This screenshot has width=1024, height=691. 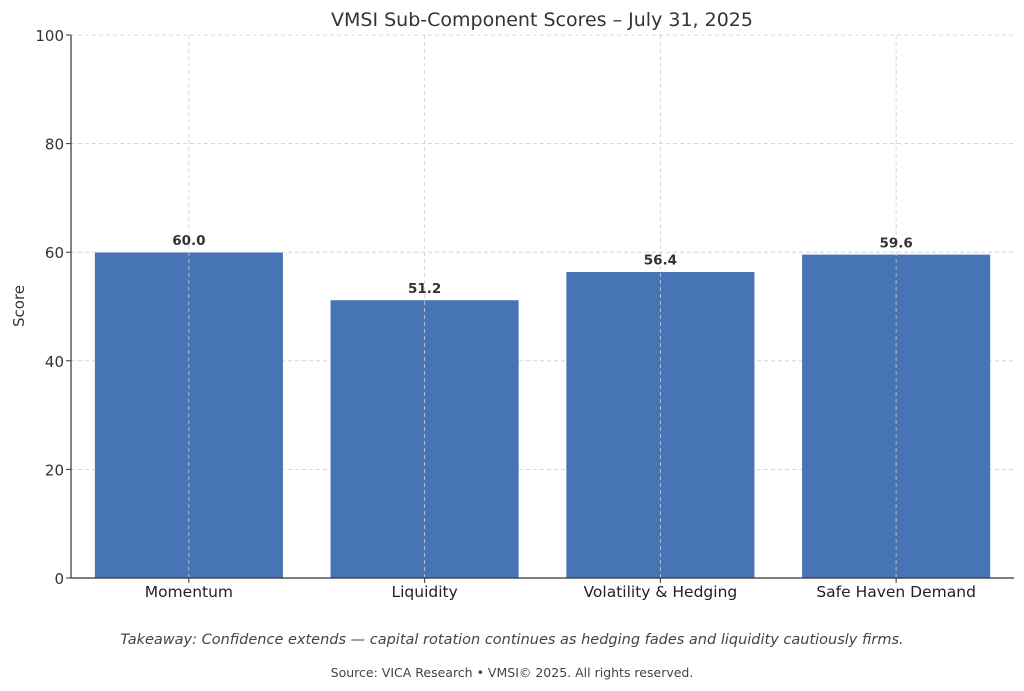 I want to click on y-tick-labels: 0 20 40 60 80 100, so click(x=49, y=307).